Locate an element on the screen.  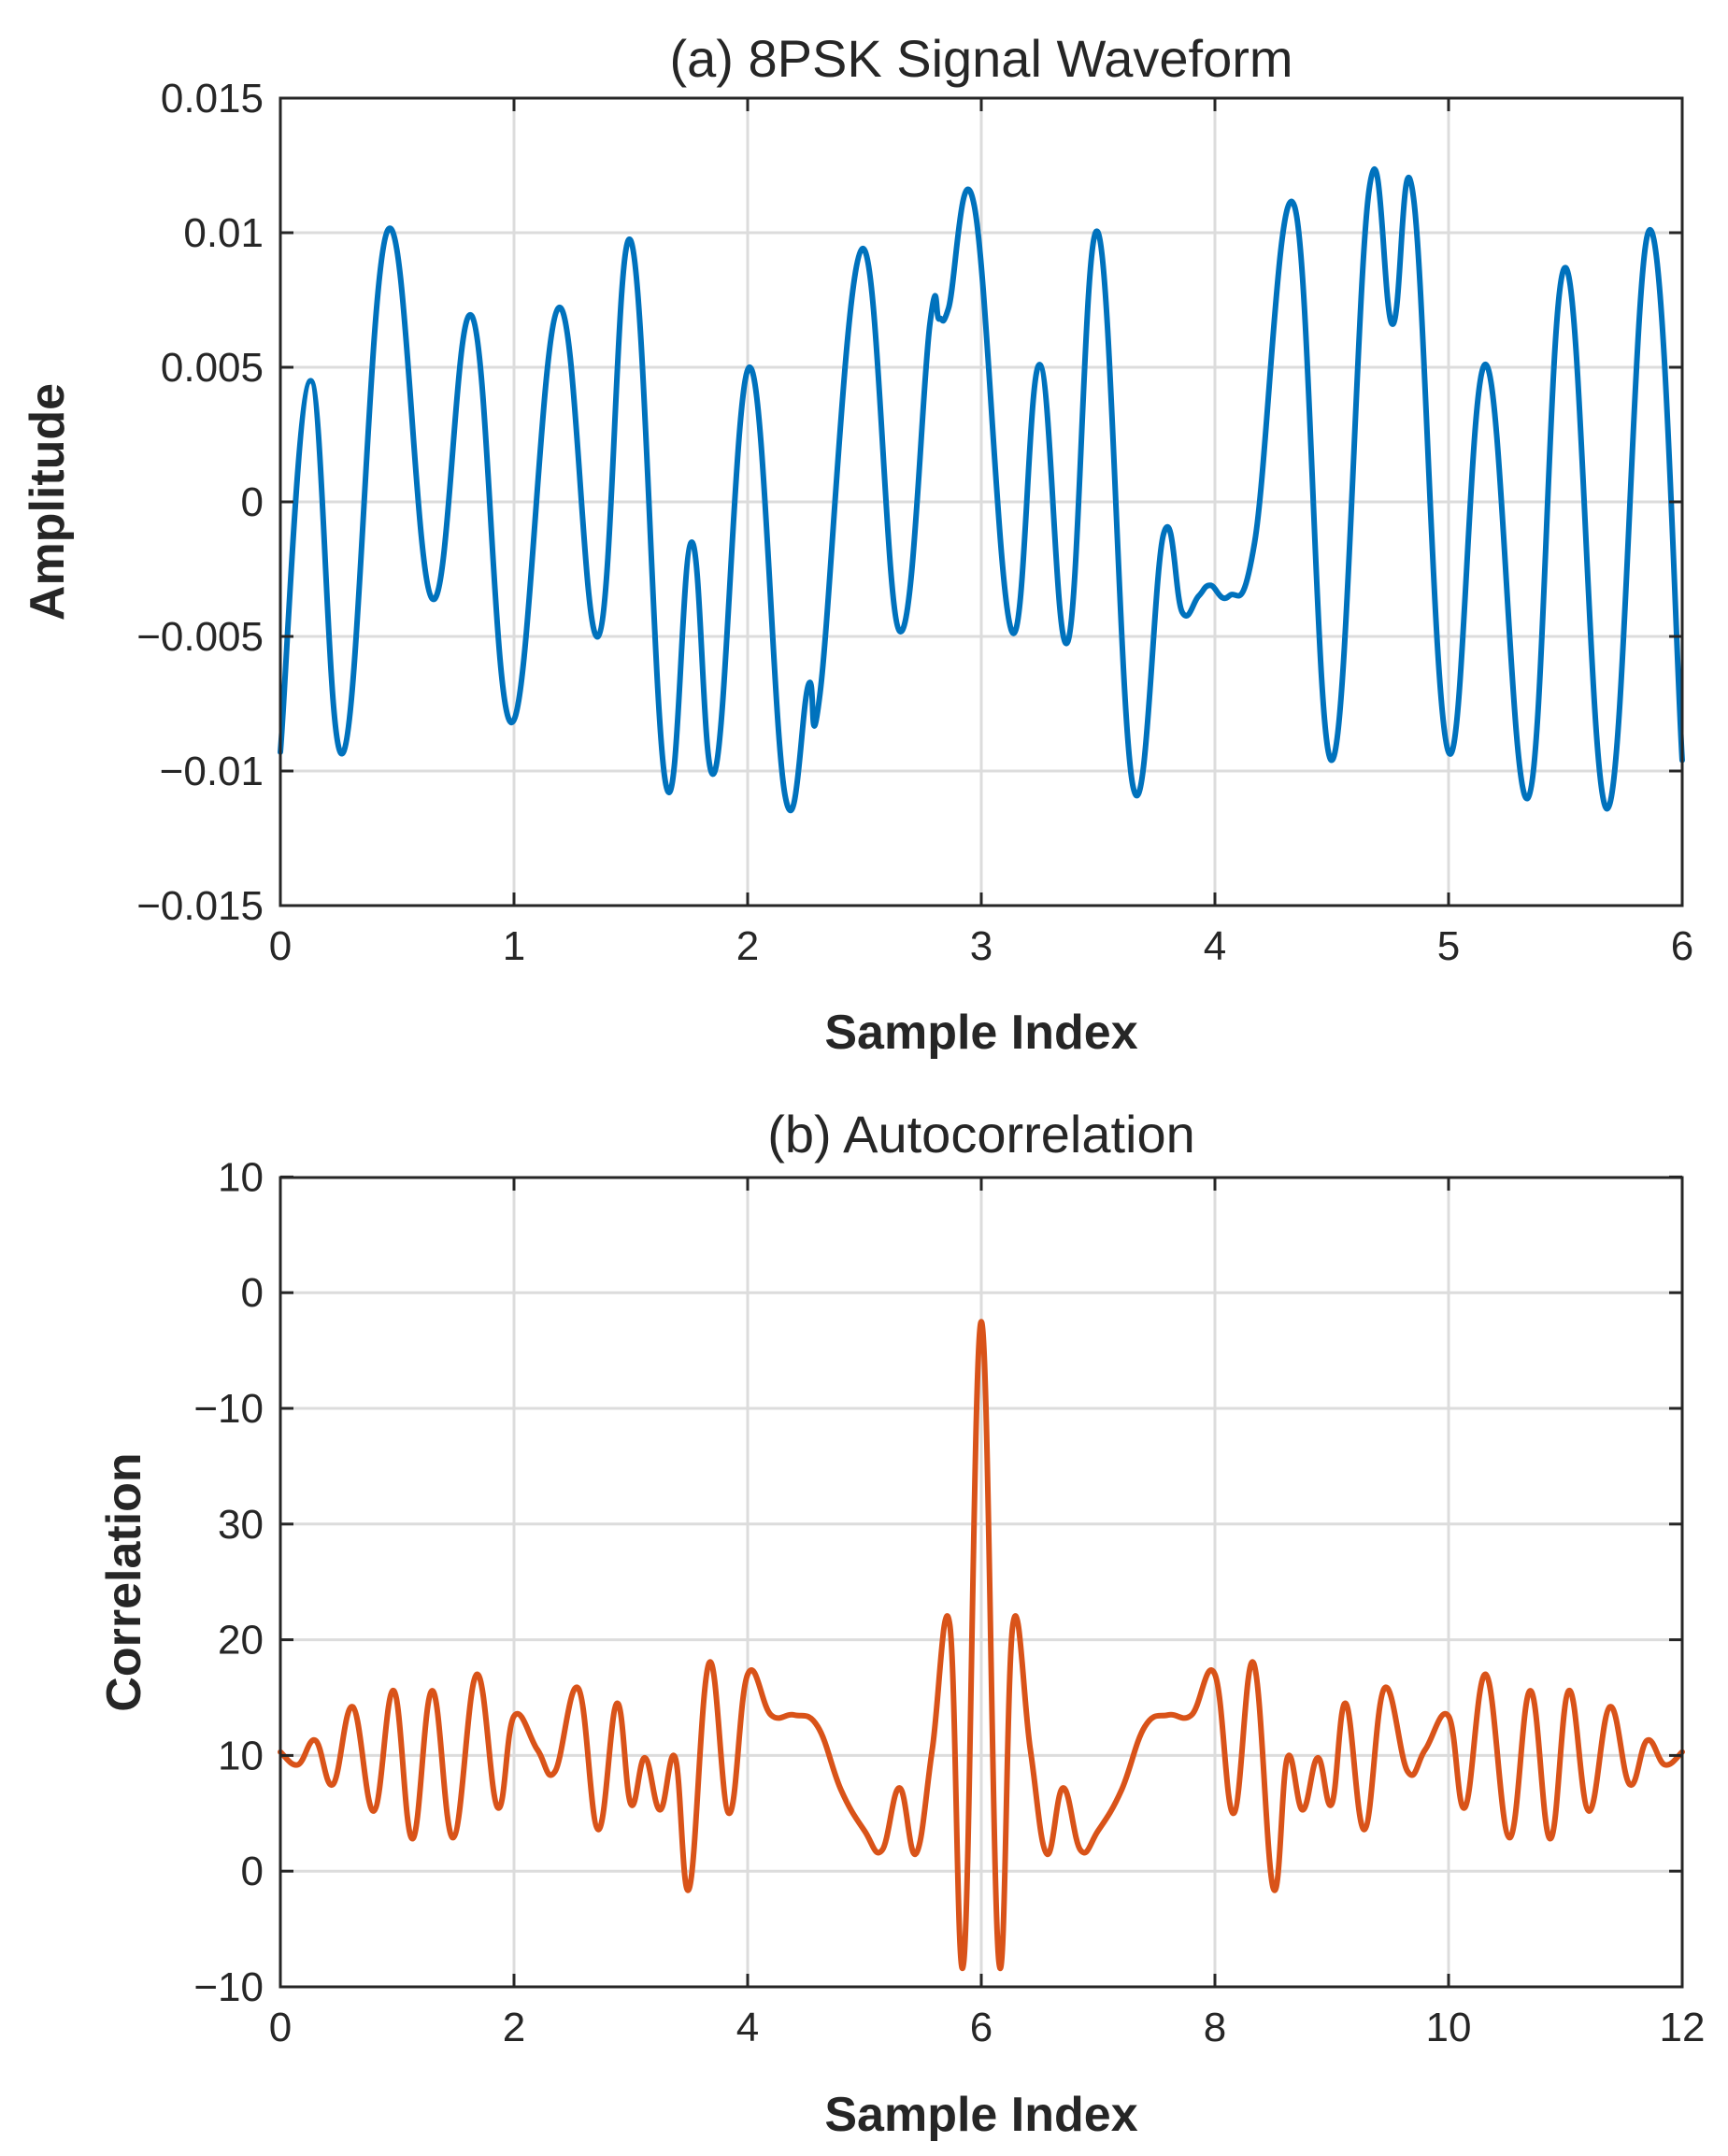
panel-b-ylabel: Correlation is located at coordinates (124, 1581).